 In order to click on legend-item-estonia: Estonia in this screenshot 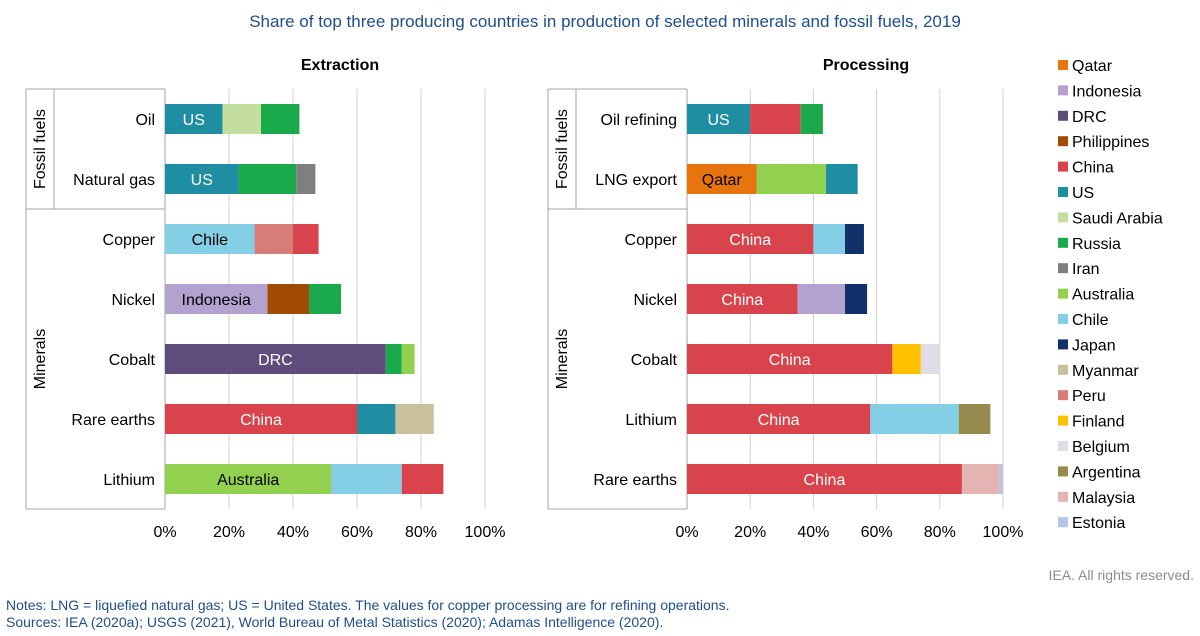, I will do `click(1091, 523)`.